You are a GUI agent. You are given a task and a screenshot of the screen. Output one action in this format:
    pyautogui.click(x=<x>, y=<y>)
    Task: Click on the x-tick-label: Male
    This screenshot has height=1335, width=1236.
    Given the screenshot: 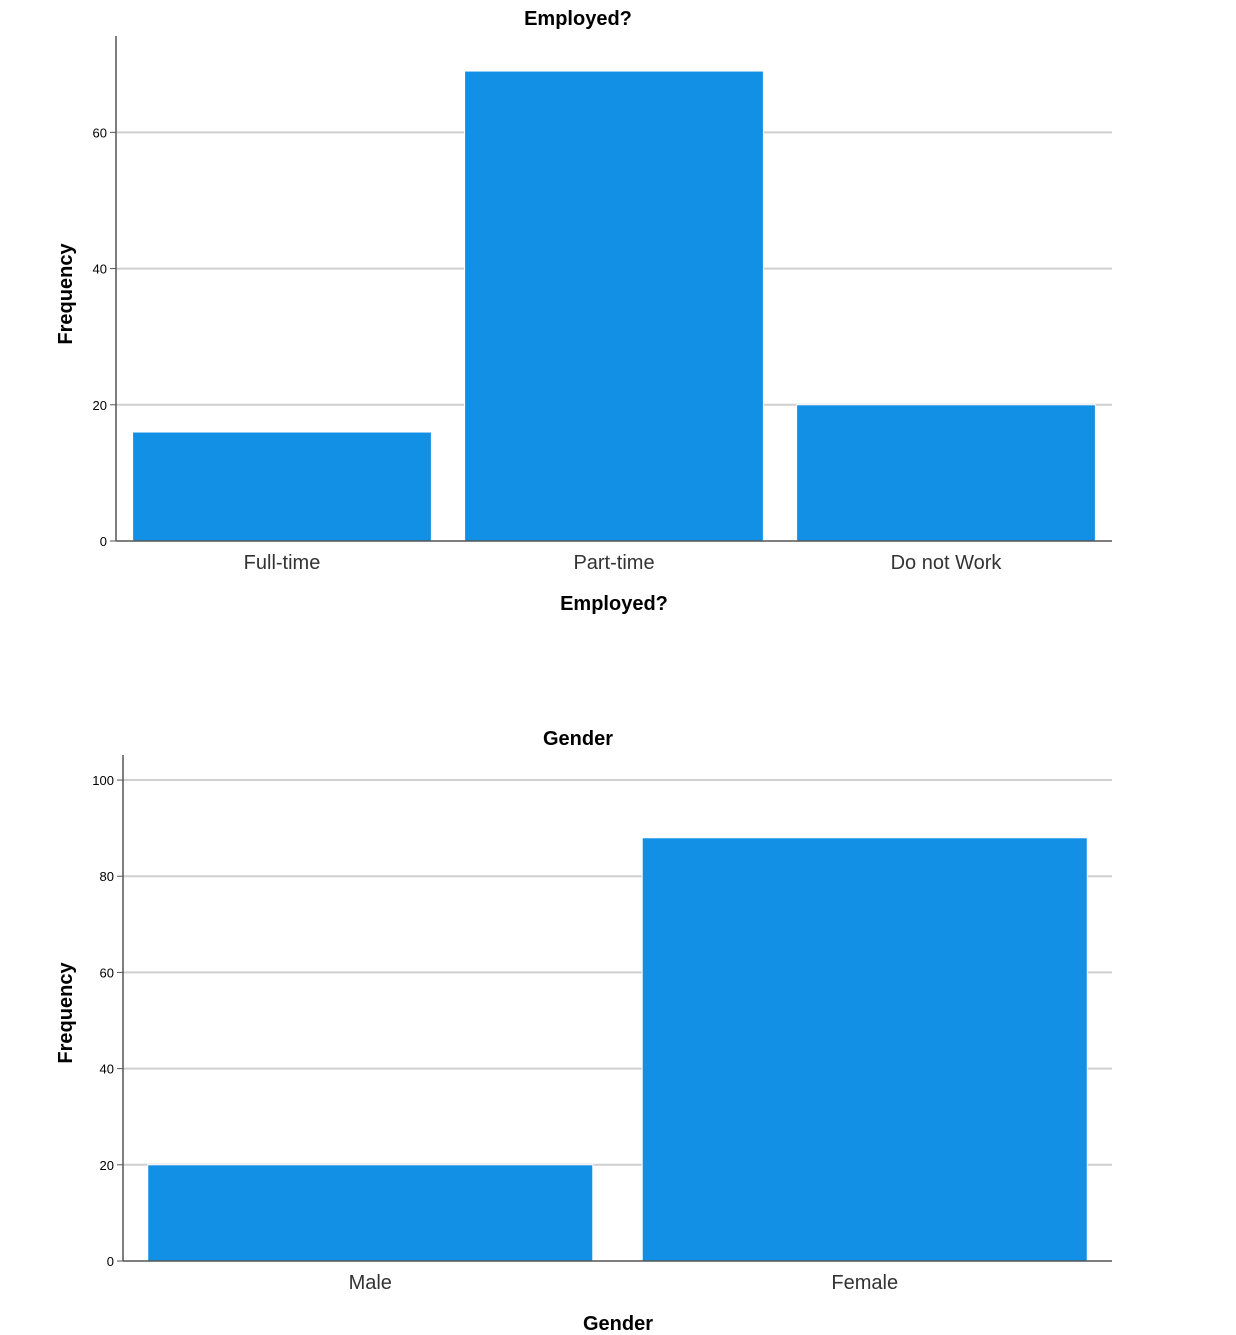 What is the action you would take?
    pyautogui.click(x=370, y=1283)
    